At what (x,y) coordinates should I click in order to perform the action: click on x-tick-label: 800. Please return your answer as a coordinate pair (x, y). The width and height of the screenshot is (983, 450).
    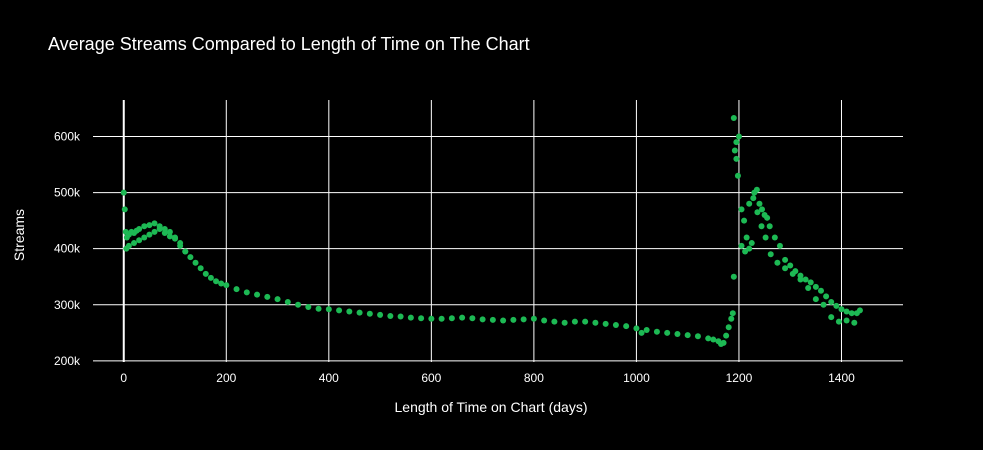
    Looking at the image, I should click on (534, 378).